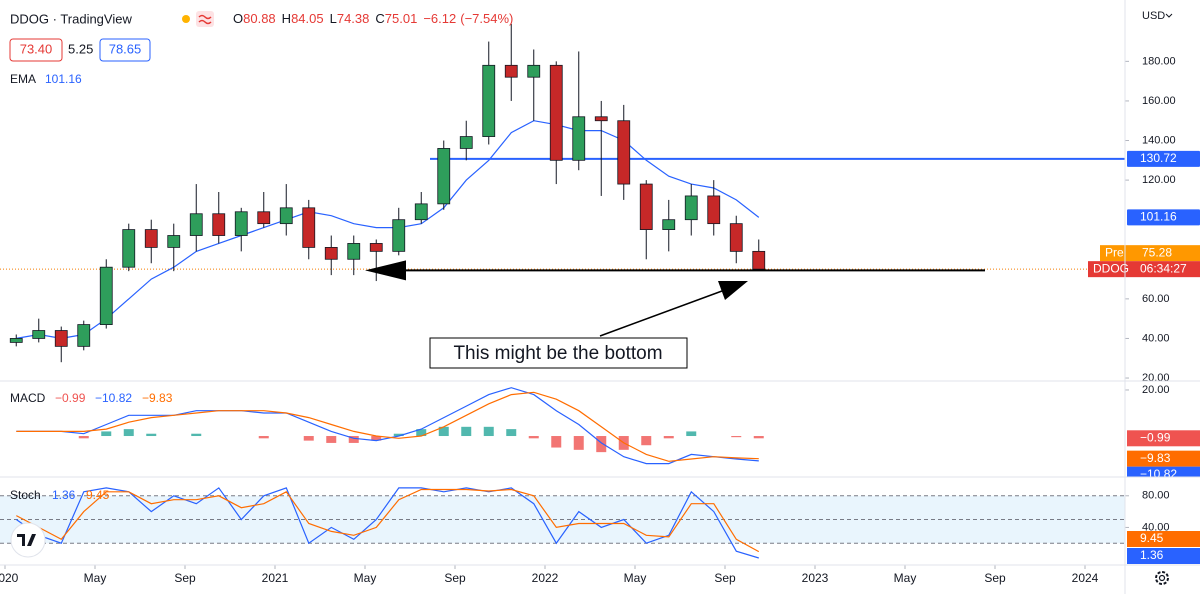 The height and width of the screenshot is (594, 1200). What do you see at coordinates (1159, 180) in the screenshot?
I see `y-tick-label: 120.00` at bounding box center [1159, 180].